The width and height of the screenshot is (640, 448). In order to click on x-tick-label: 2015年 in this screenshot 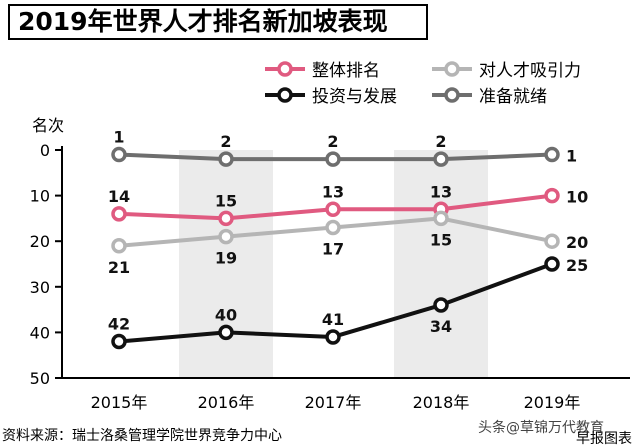, I will do `click(119, 402)`.